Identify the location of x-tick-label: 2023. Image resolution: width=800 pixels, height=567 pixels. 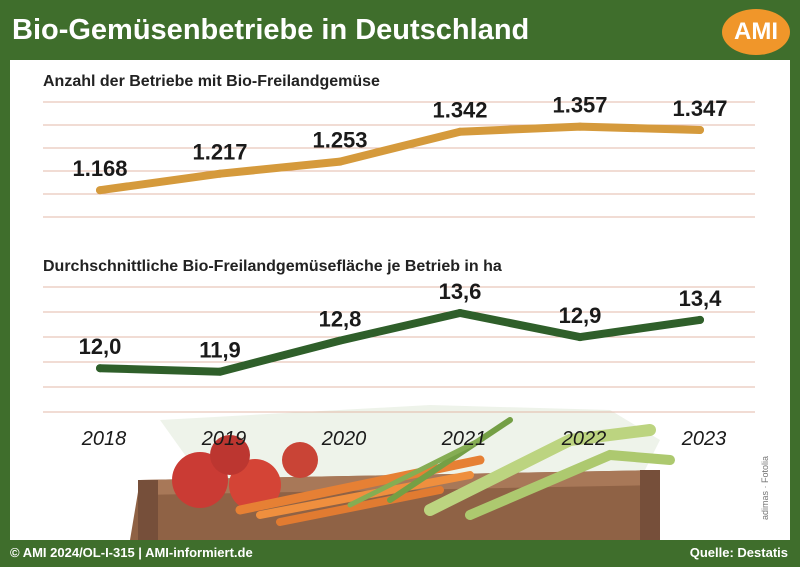
(704, 439).